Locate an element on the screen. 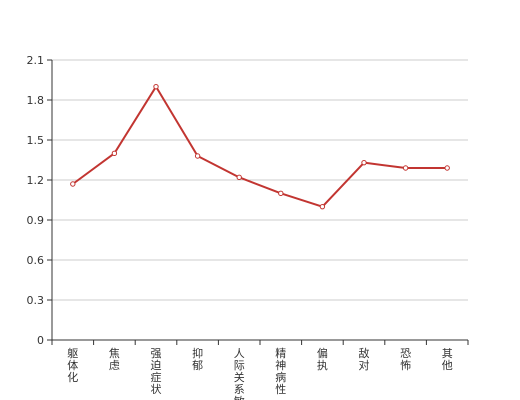 Image resolution: width=520 pixels, height=400 pixels. x-category-label: 焦虑 is located at coordinates (114, 359).